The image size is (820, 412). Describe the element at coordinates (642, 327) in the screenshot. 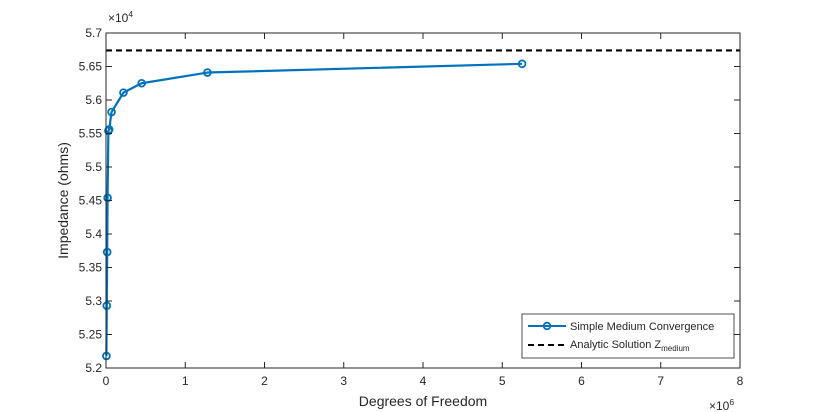

I see `legend-label-series-1: Simple Medium Convergence` at that location.